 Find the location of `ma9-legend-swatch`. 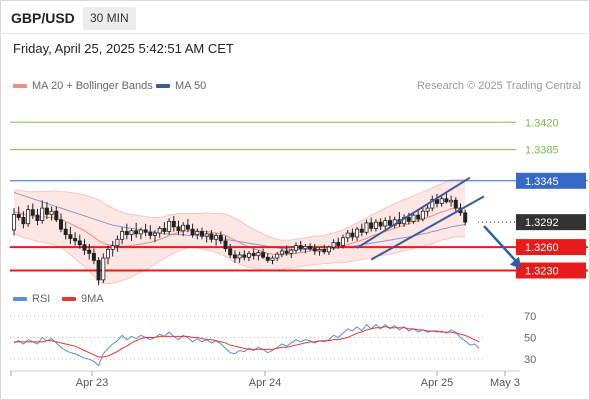

ma9-legend-swatch is located at coordinates (69, 299).